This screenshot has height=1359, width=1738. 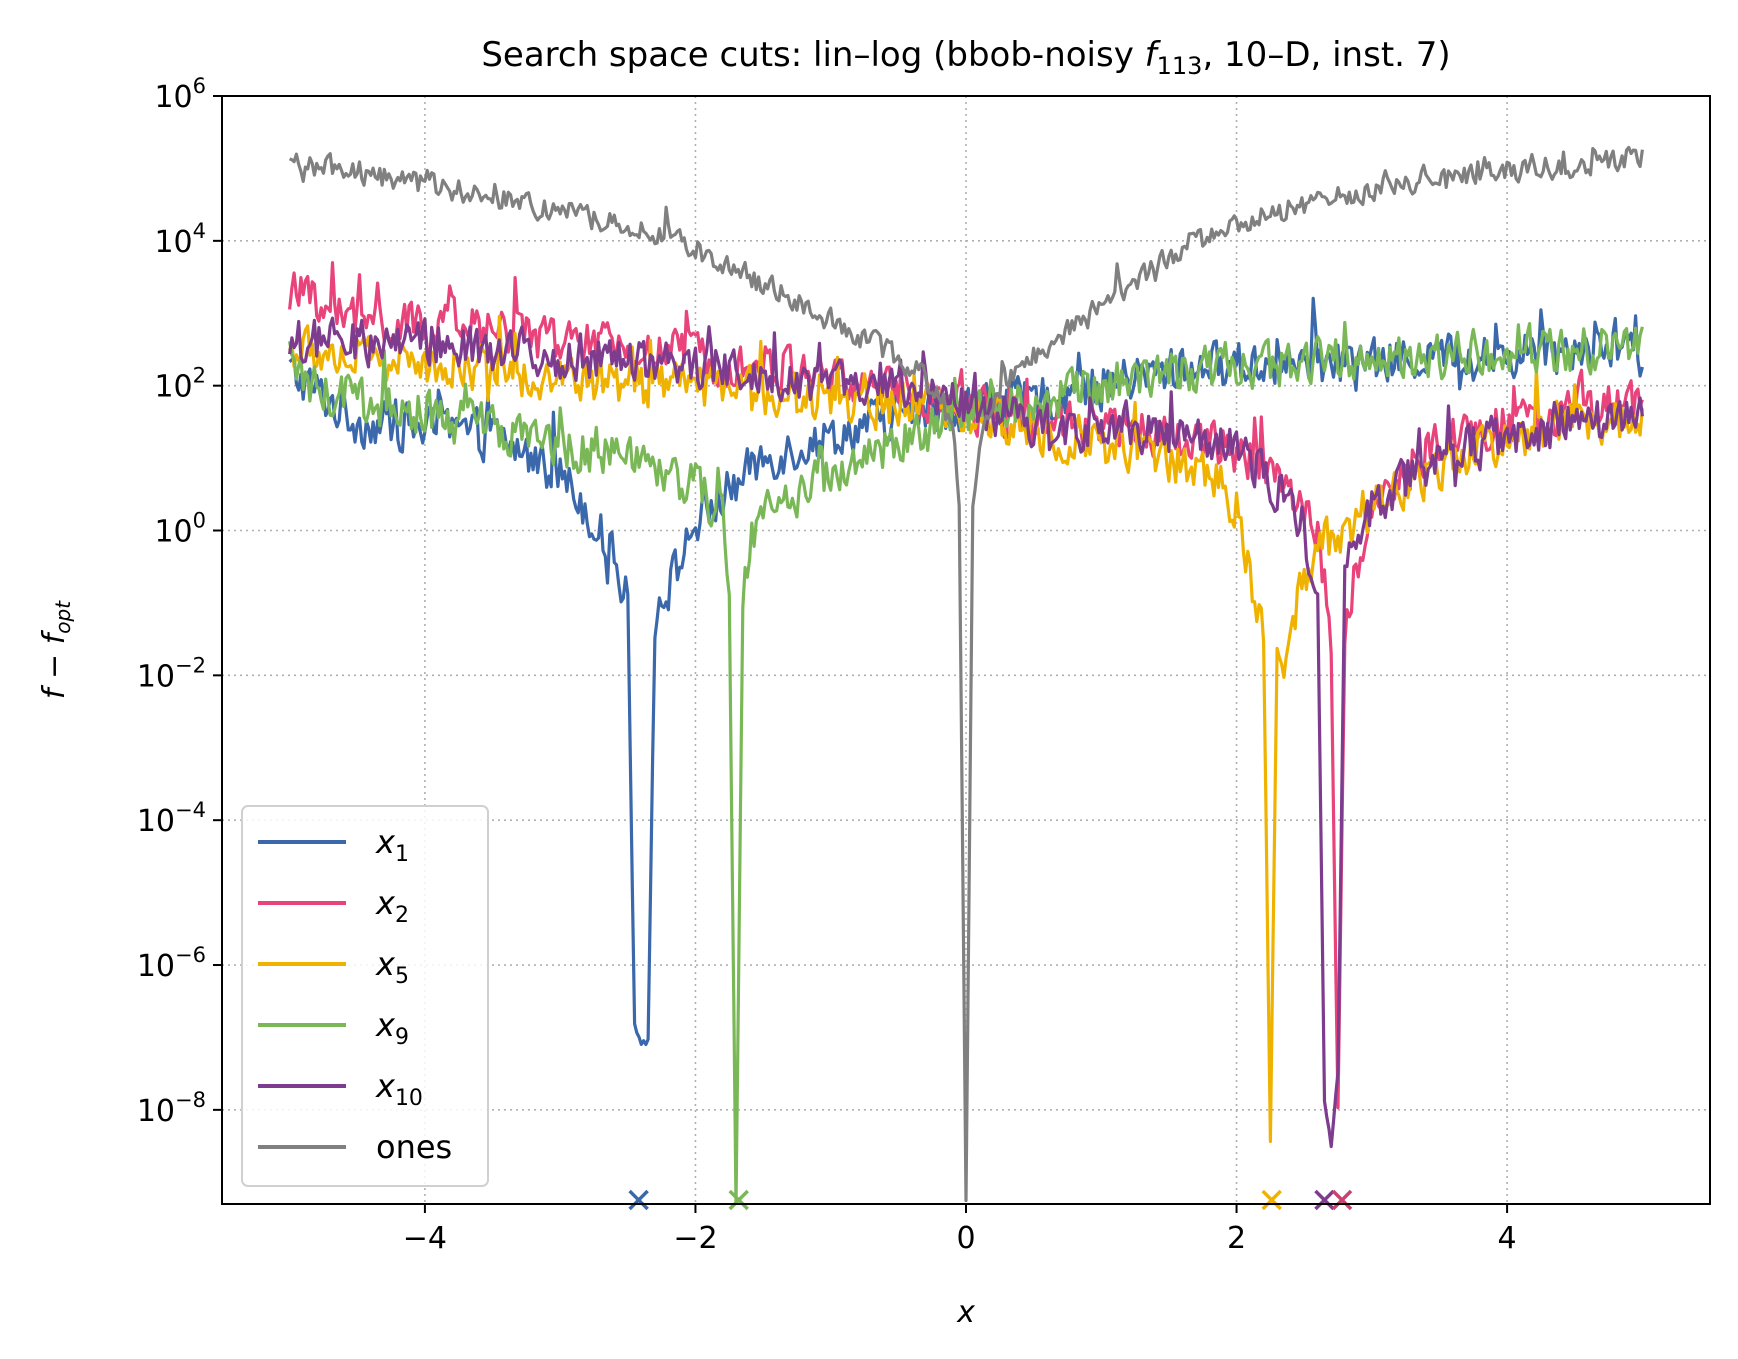 I want to click on legend-label-x9: x9, so click(x=392, y=1028).